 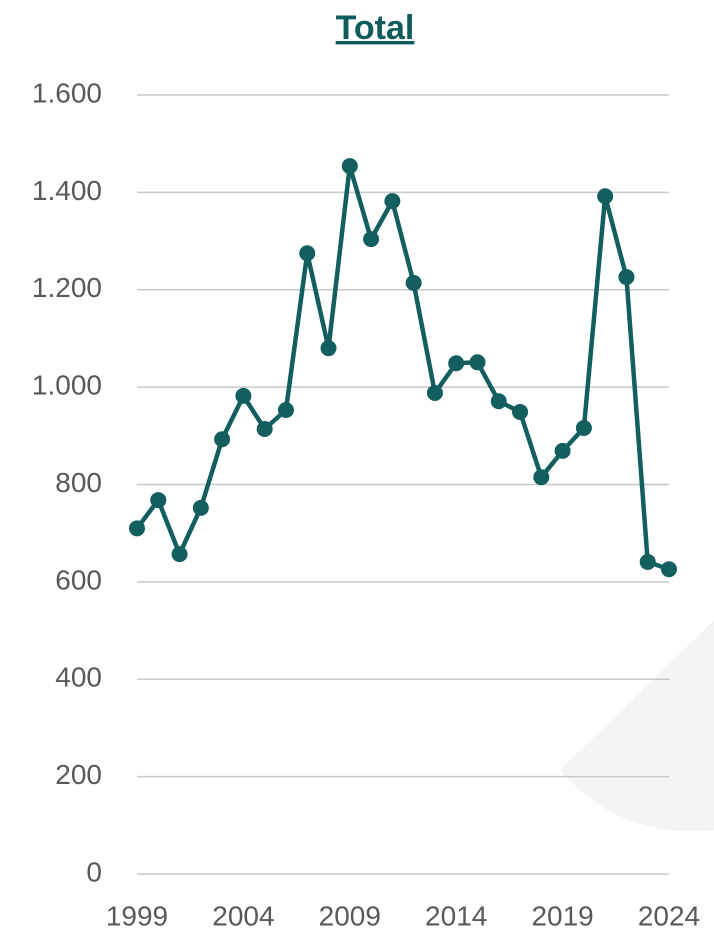 What do you see at coordinates (78, 677) in the screenshot?
I see `y-tick-label: 400` at bounding box center [78, 677].